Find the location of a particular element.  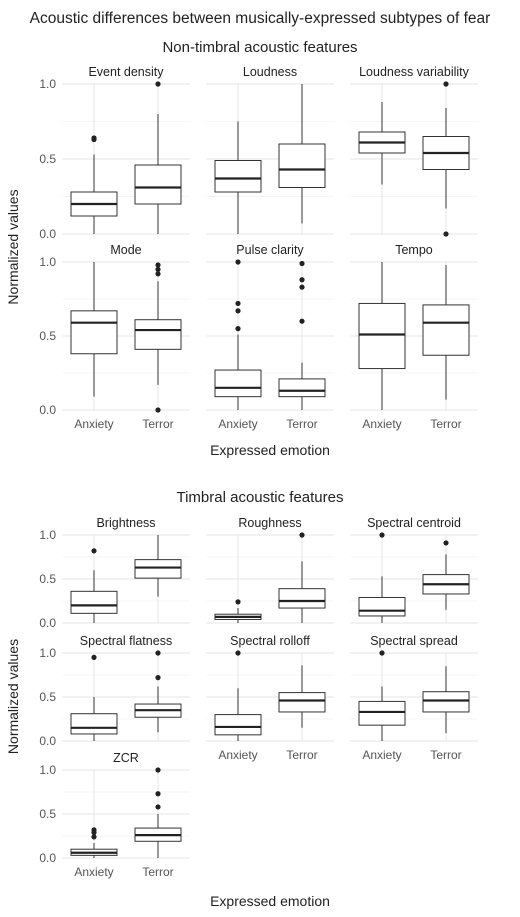

facet-panel: Mode 0.0 0.5 1.0 Anxiety Terror is located at coordinates (114, 337).